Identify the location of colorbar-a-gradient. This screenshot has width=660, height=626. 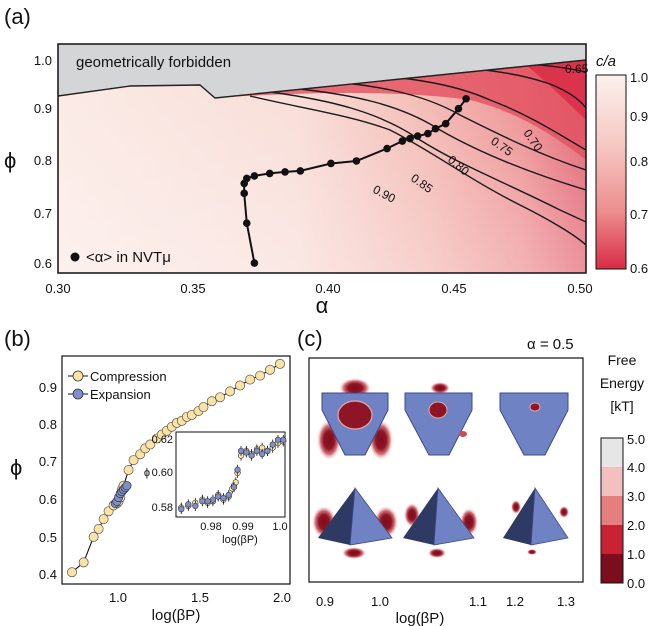
(611, 172).